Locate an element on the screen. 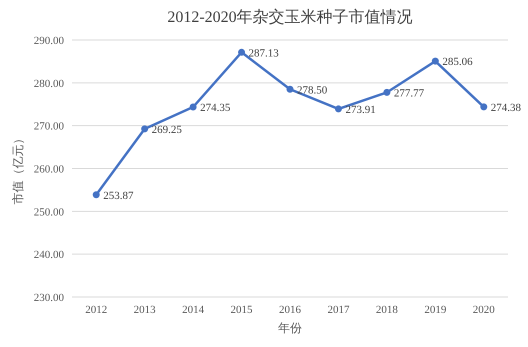  data-label: 274.38 is located at coordinates (506, 108).